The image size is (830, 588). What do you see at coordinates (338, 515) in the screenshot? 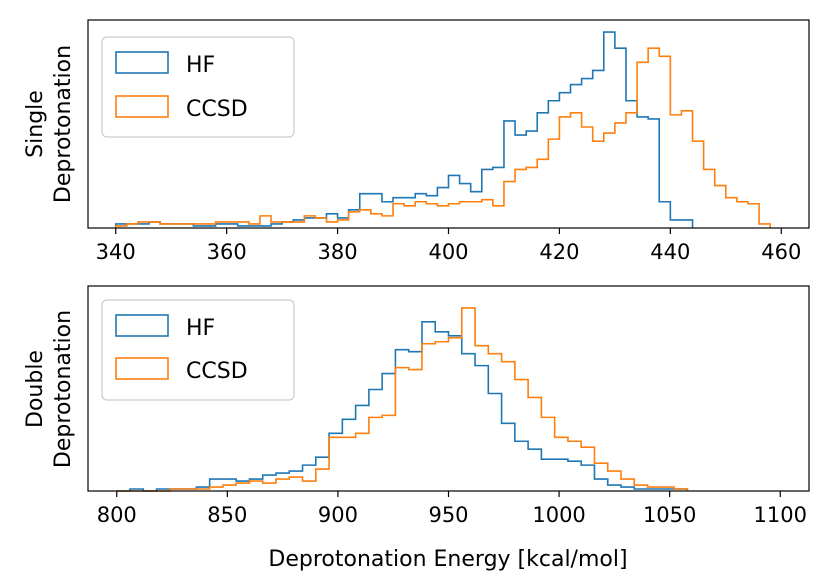
I see `x-tick-label: 900` at bounding box center [338, 515].